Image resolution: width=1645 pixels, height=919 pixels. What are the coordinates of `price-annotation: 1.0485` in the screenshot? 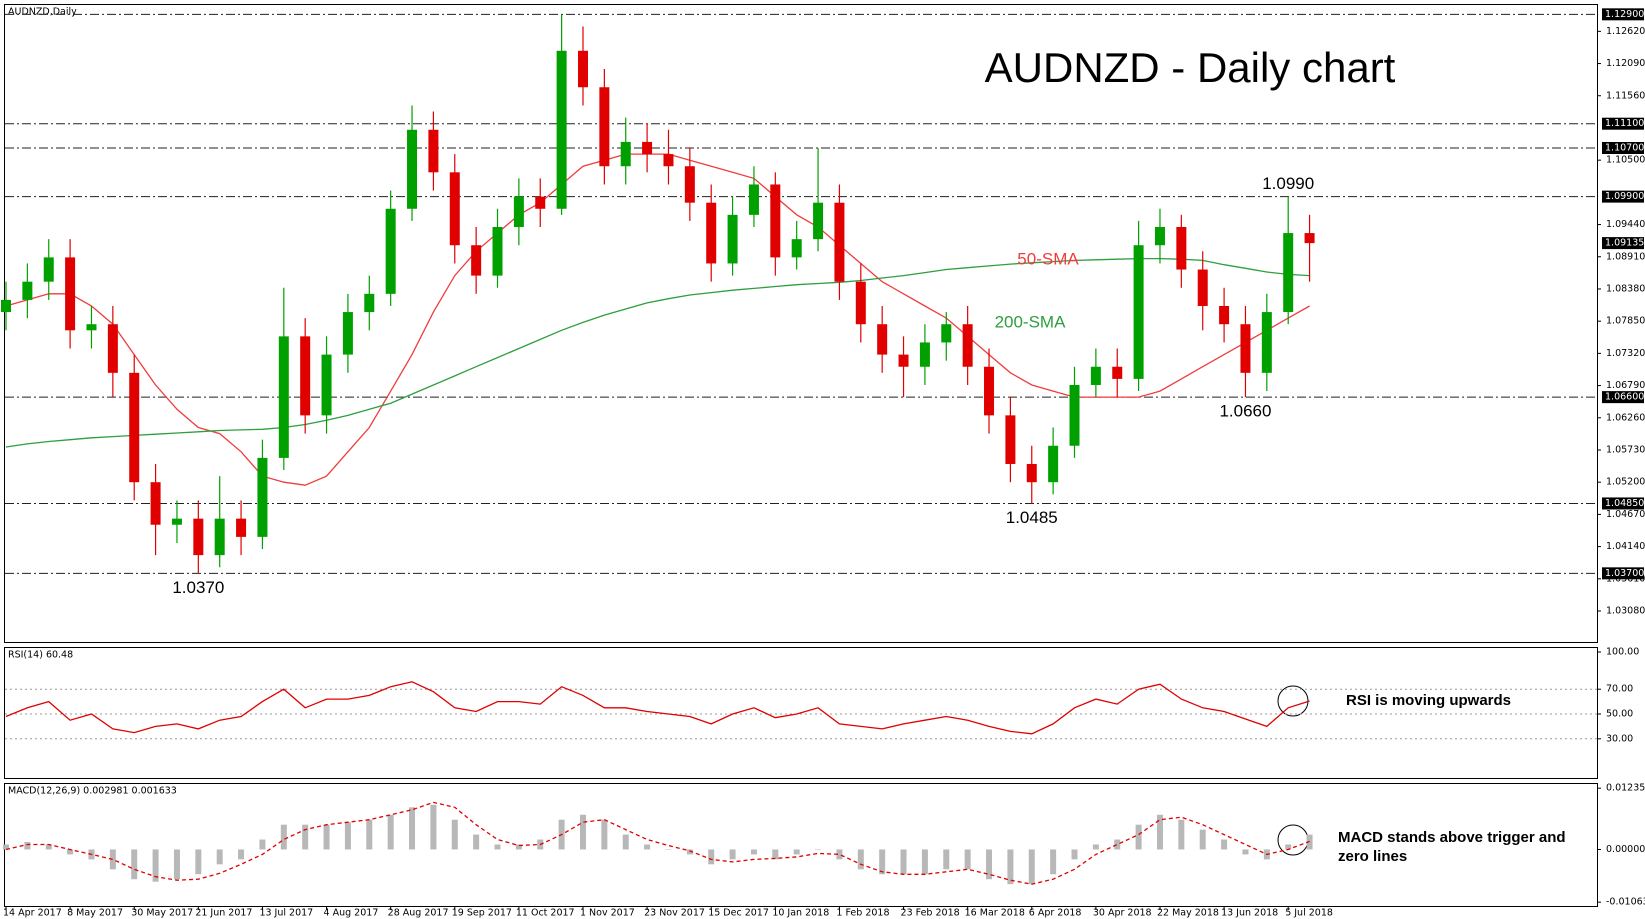 It's located at (1032, 517).